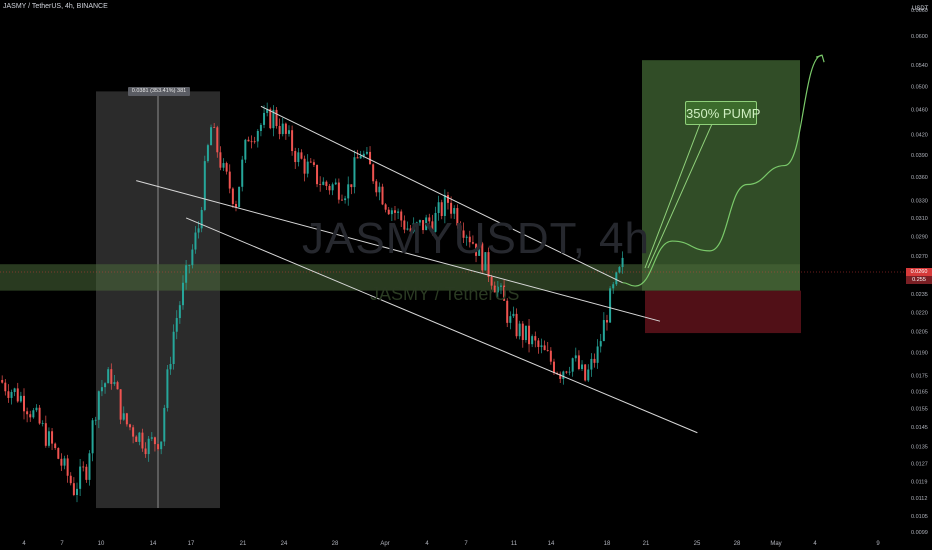 The width and height of the screenshot is (932, 550). Describe the element at coordinates (919, 135) in the screenshot. I see `y-tick-label: 0.0420` at that location.